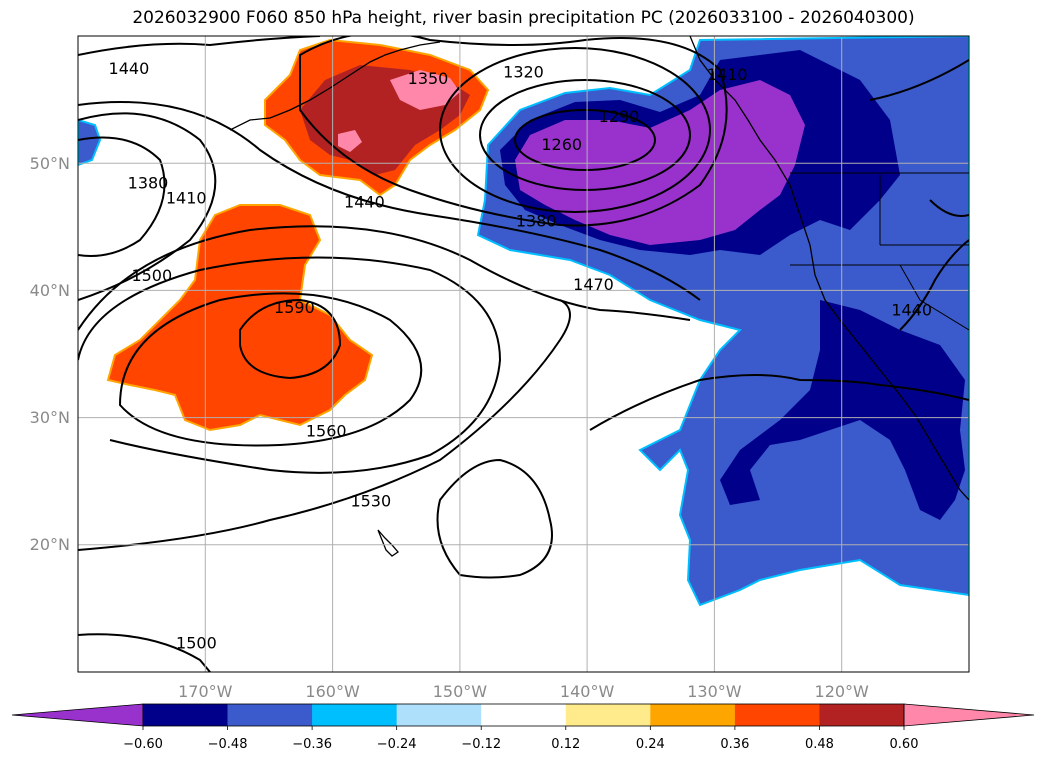 Image resolution: width=1047 pixels, height=765 pixels. What do you see at coordinates (734, 744) in the screenshot?
I see `colorbar-label: 0.36` at bounding box center [734, 744].